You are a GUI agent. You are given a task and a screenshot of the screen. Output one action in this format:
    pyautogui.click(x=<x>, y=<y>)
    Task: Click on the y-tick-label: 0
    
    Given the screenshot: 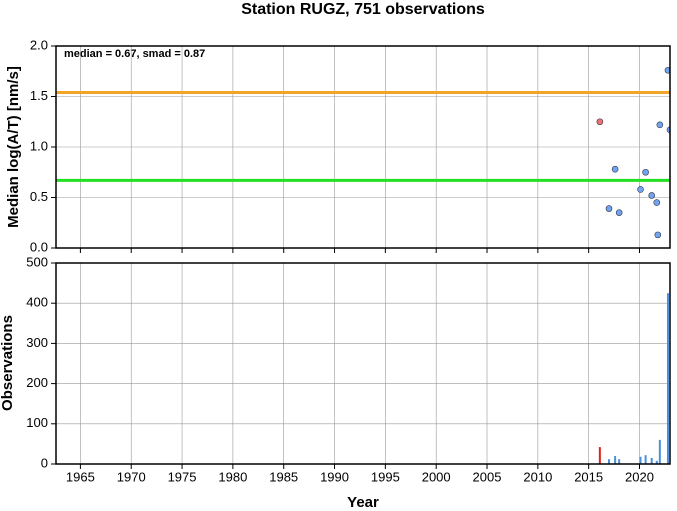 What is the action you would take?
    pyautogui.click(x=44, y=462)
    